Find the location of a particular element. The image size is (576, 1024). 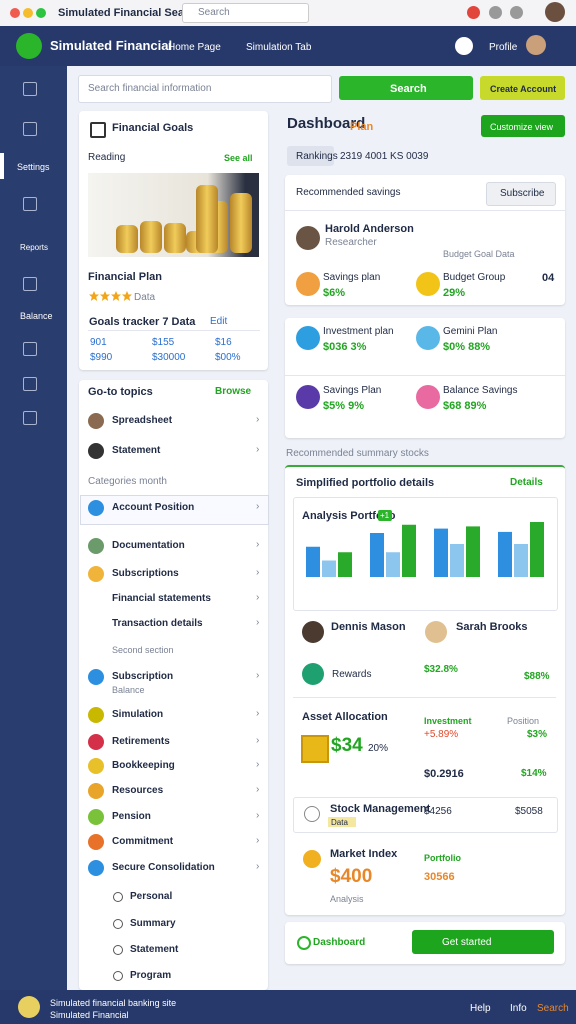

search-placeholder: Search financial information is located at coordinates (150, 88).